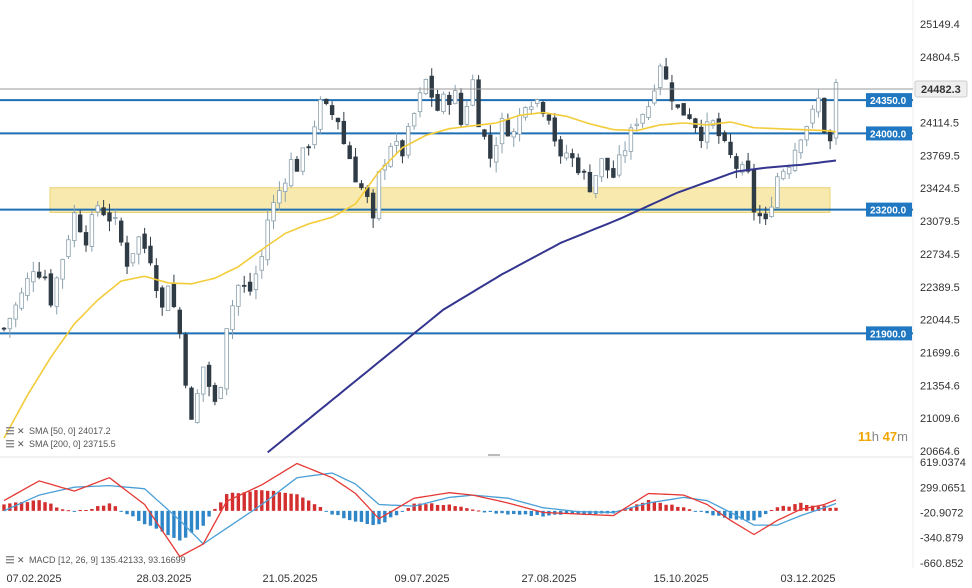  What do you see at coordinates (940, 288) in the screenshot?
I see `price-axis-tick: 22389.5` at bounding box center [940, 288].